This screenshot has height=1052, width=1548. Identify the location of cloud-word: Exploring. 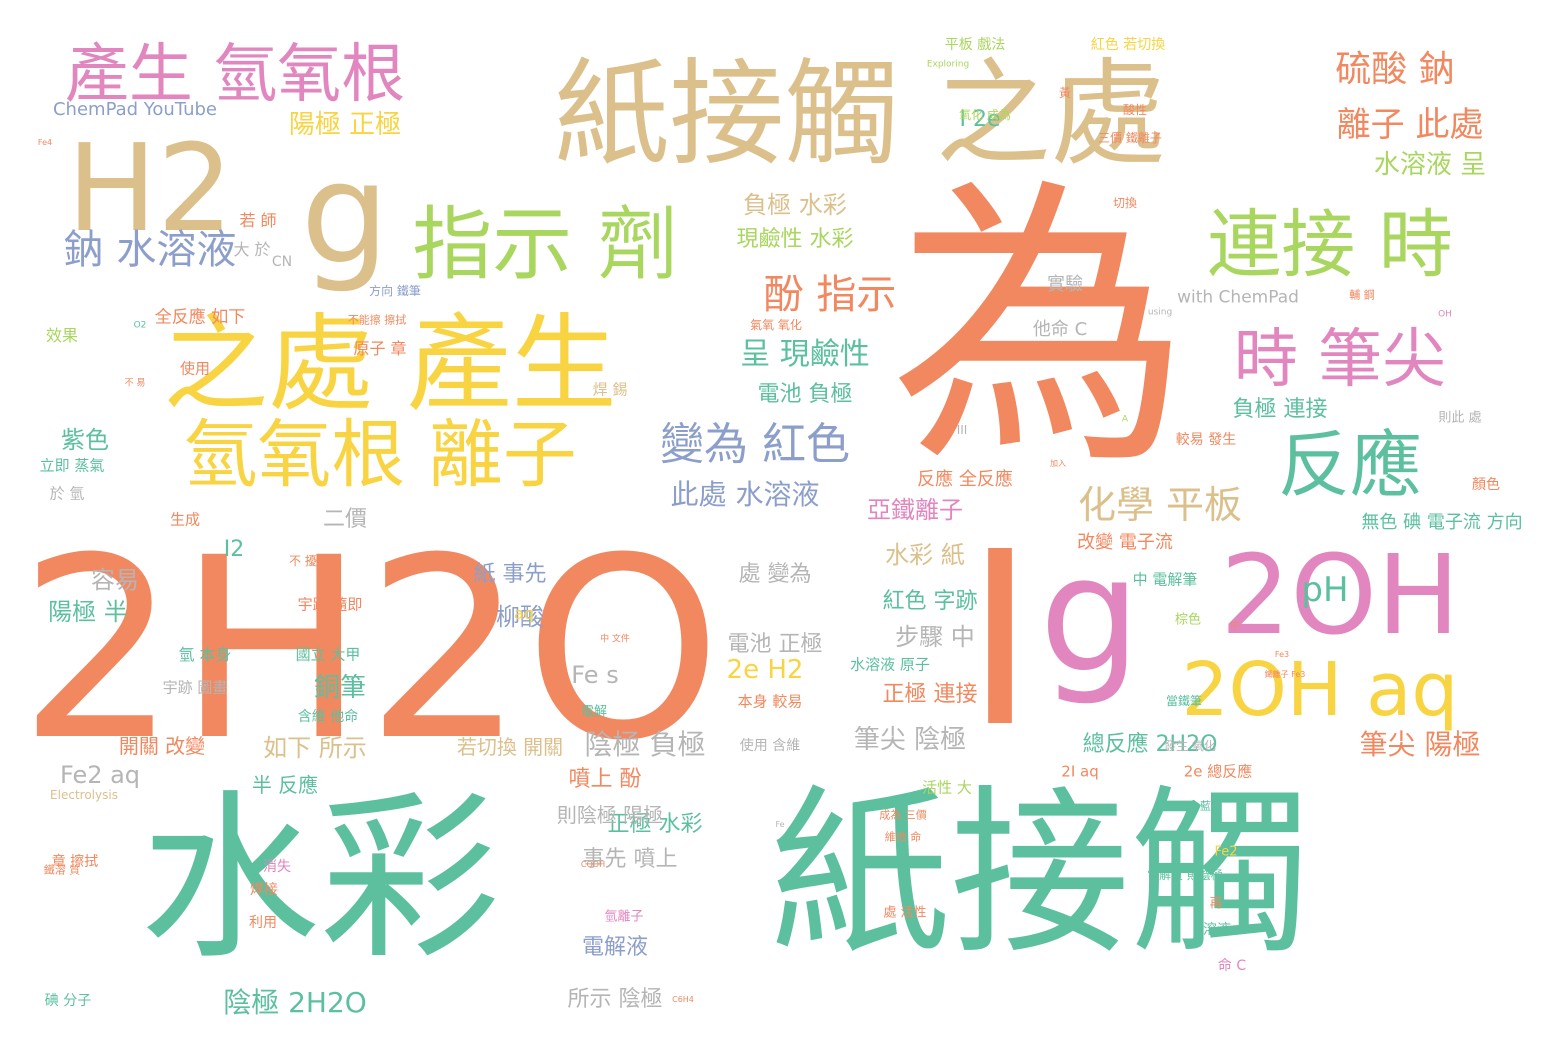
(948, 64).